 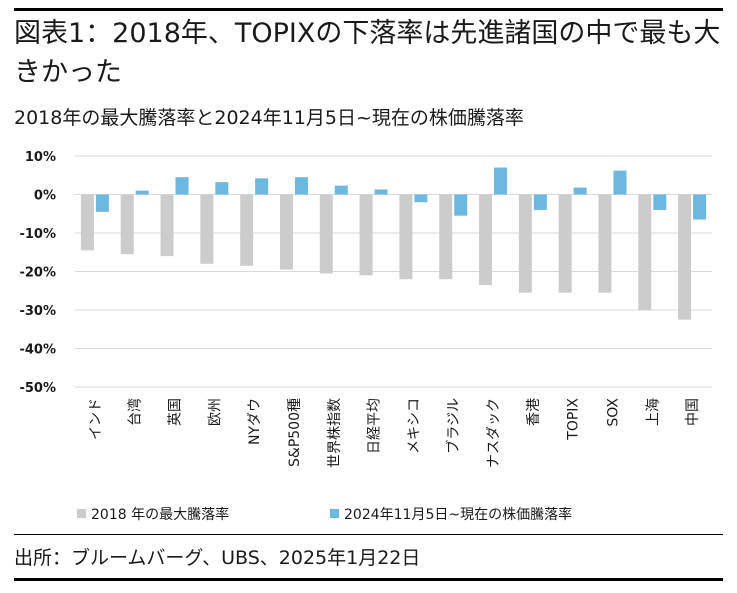 What do you see at coordinates (37, 350) in the screenshot?
I see `y-tick-label: -40%` at bounding box center [37, 350].